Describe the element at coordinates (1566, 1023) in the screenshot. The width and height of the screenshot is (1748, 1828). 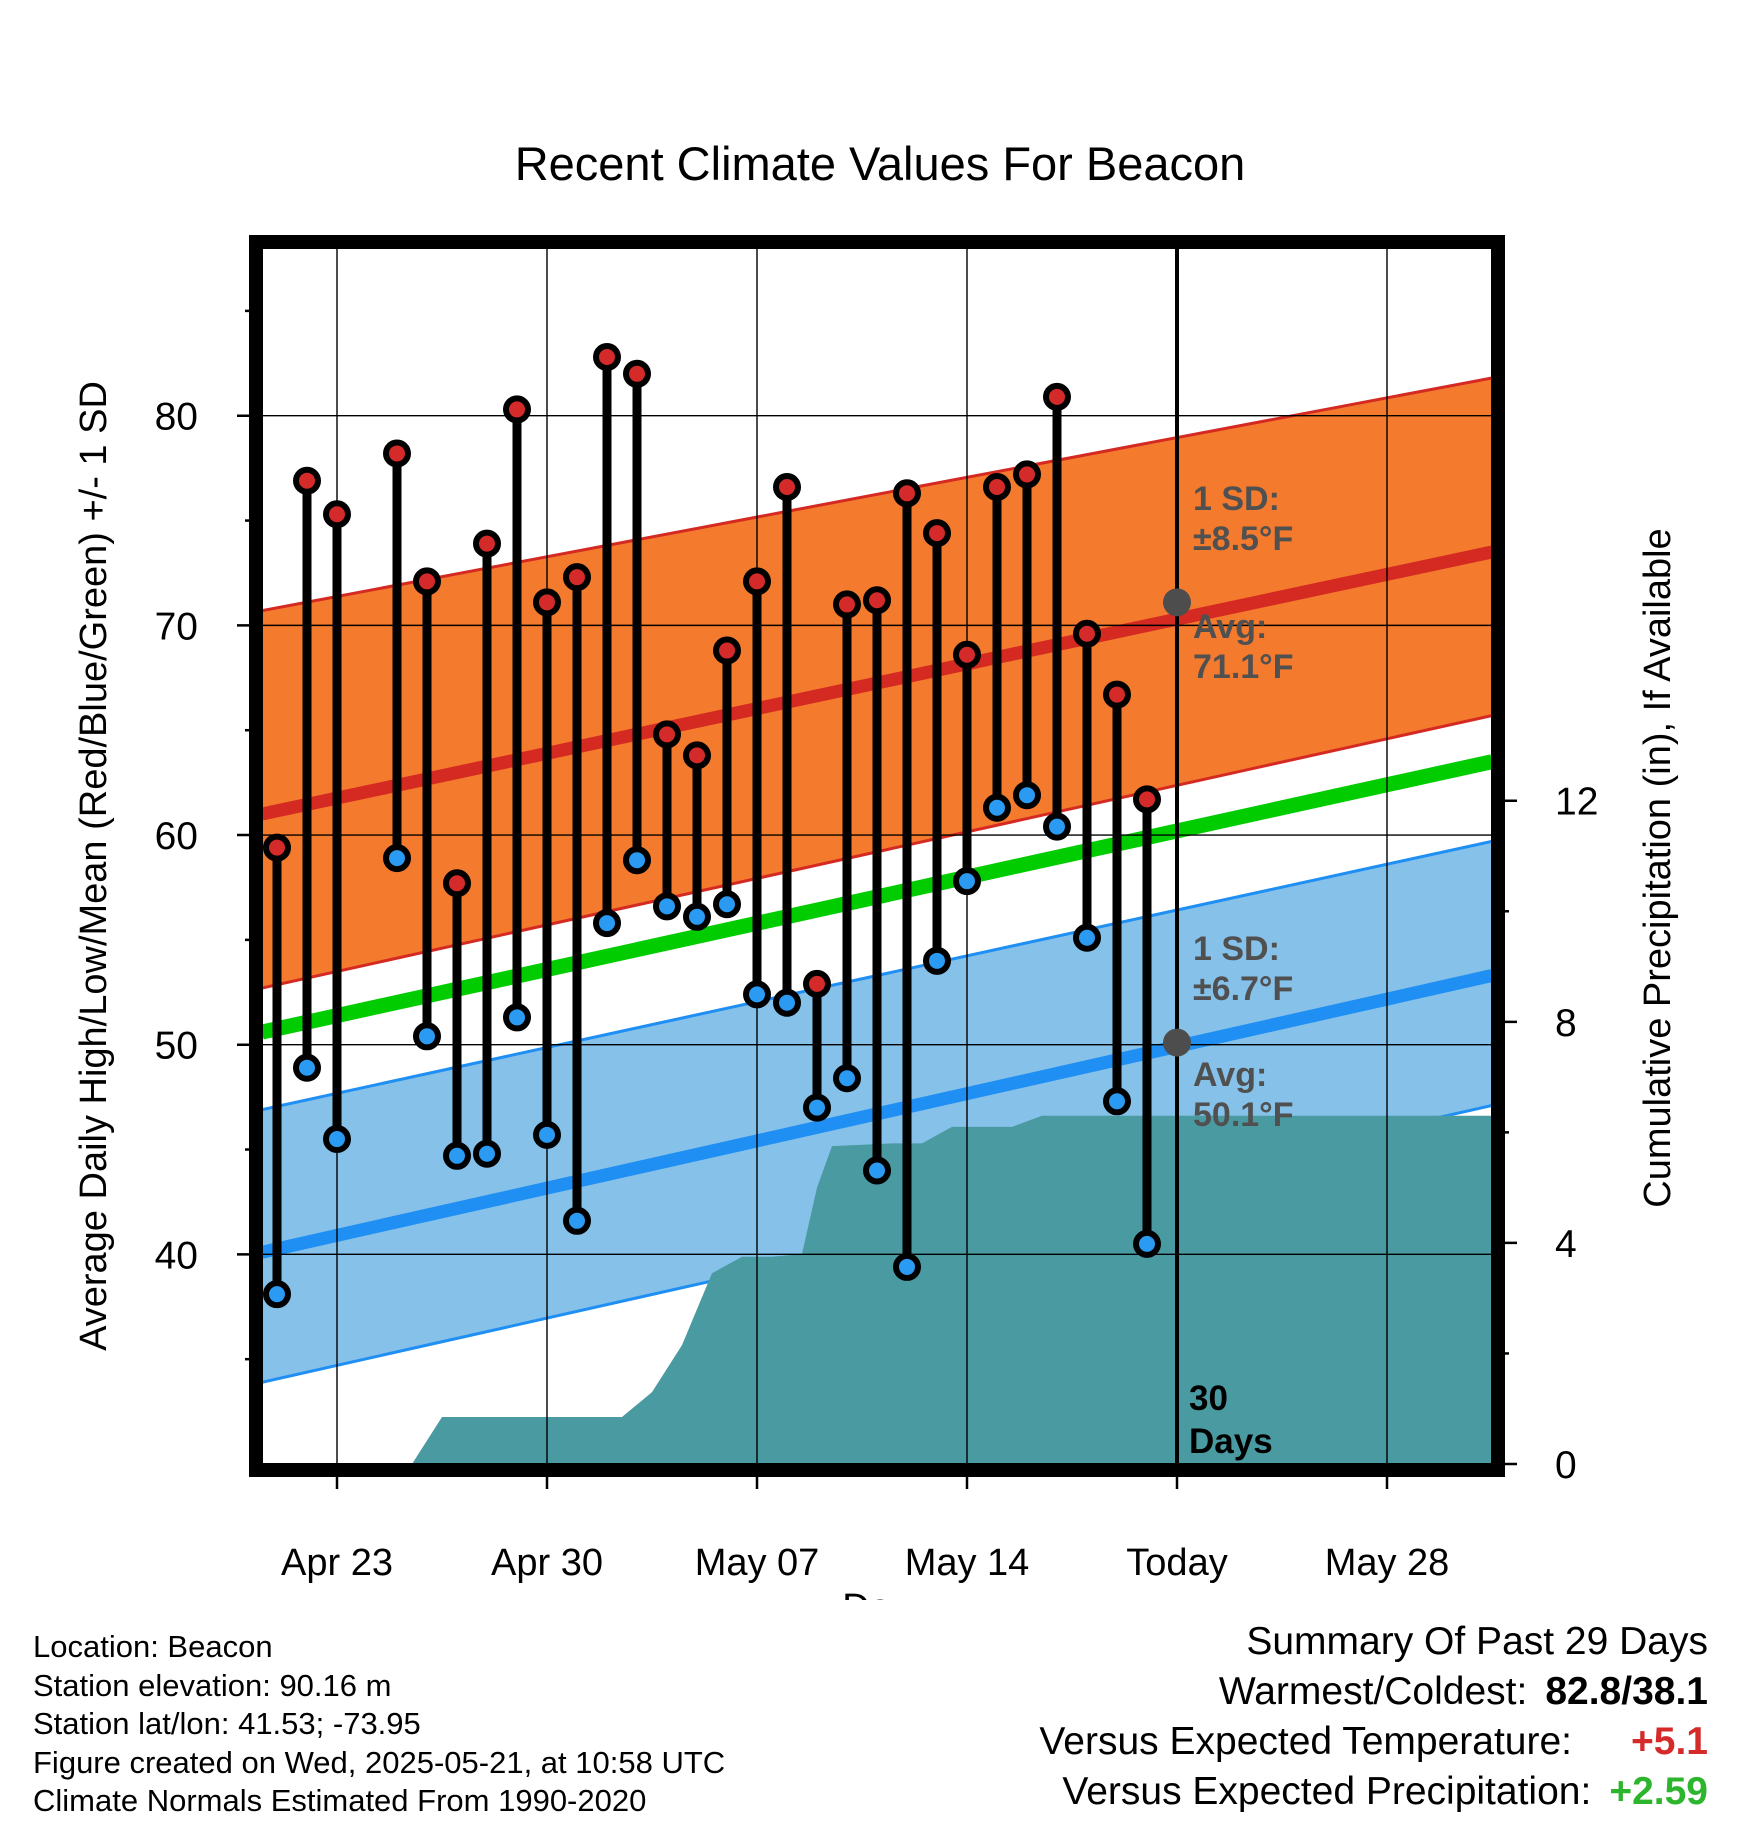
I see `y2-tick-label: 8` at that location.